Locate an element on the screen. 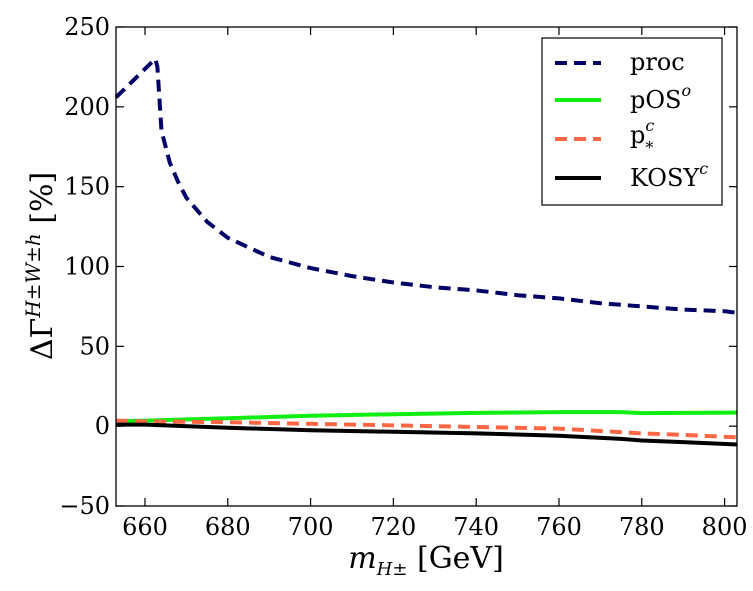 This screenshot has height=591, width=753. x-tick-label-6: 780 is located at coordinates (642, 527).